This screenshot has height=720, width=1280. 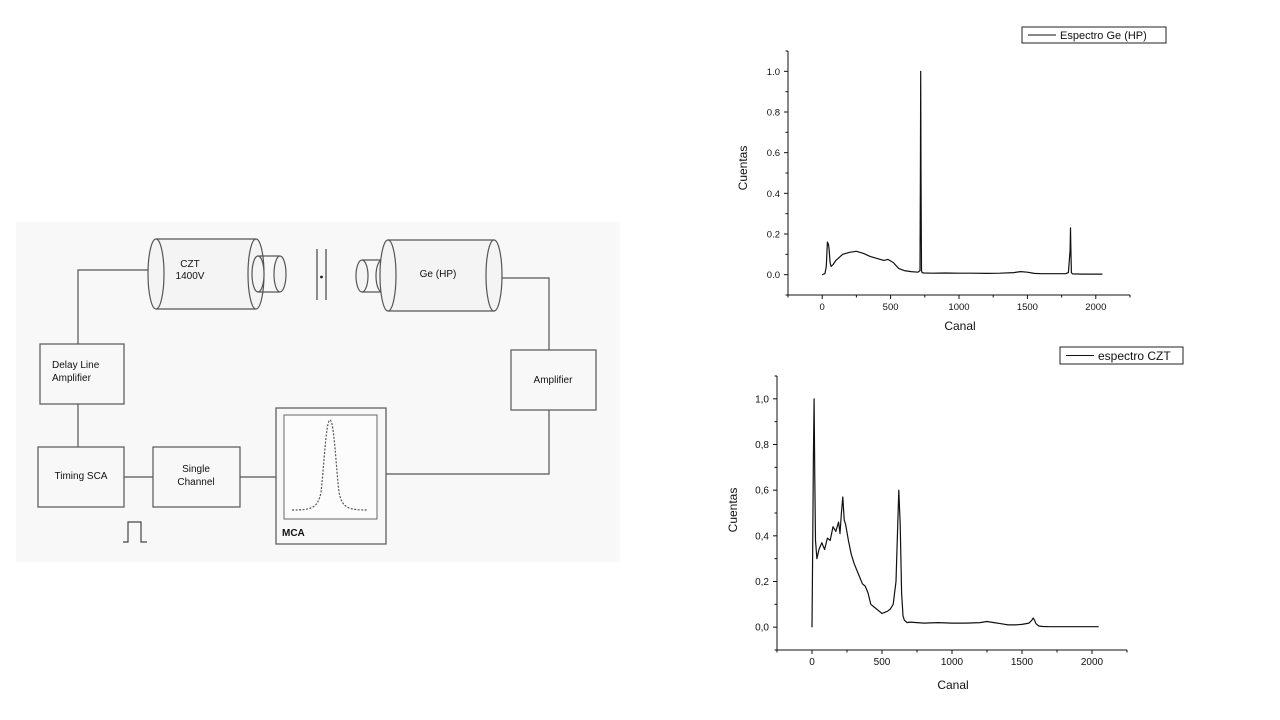 What do you see at coordinates (773, 153) in the screenshot?
I see `ge-y-tick-label: 0.6` at bounding box center [773, 153].